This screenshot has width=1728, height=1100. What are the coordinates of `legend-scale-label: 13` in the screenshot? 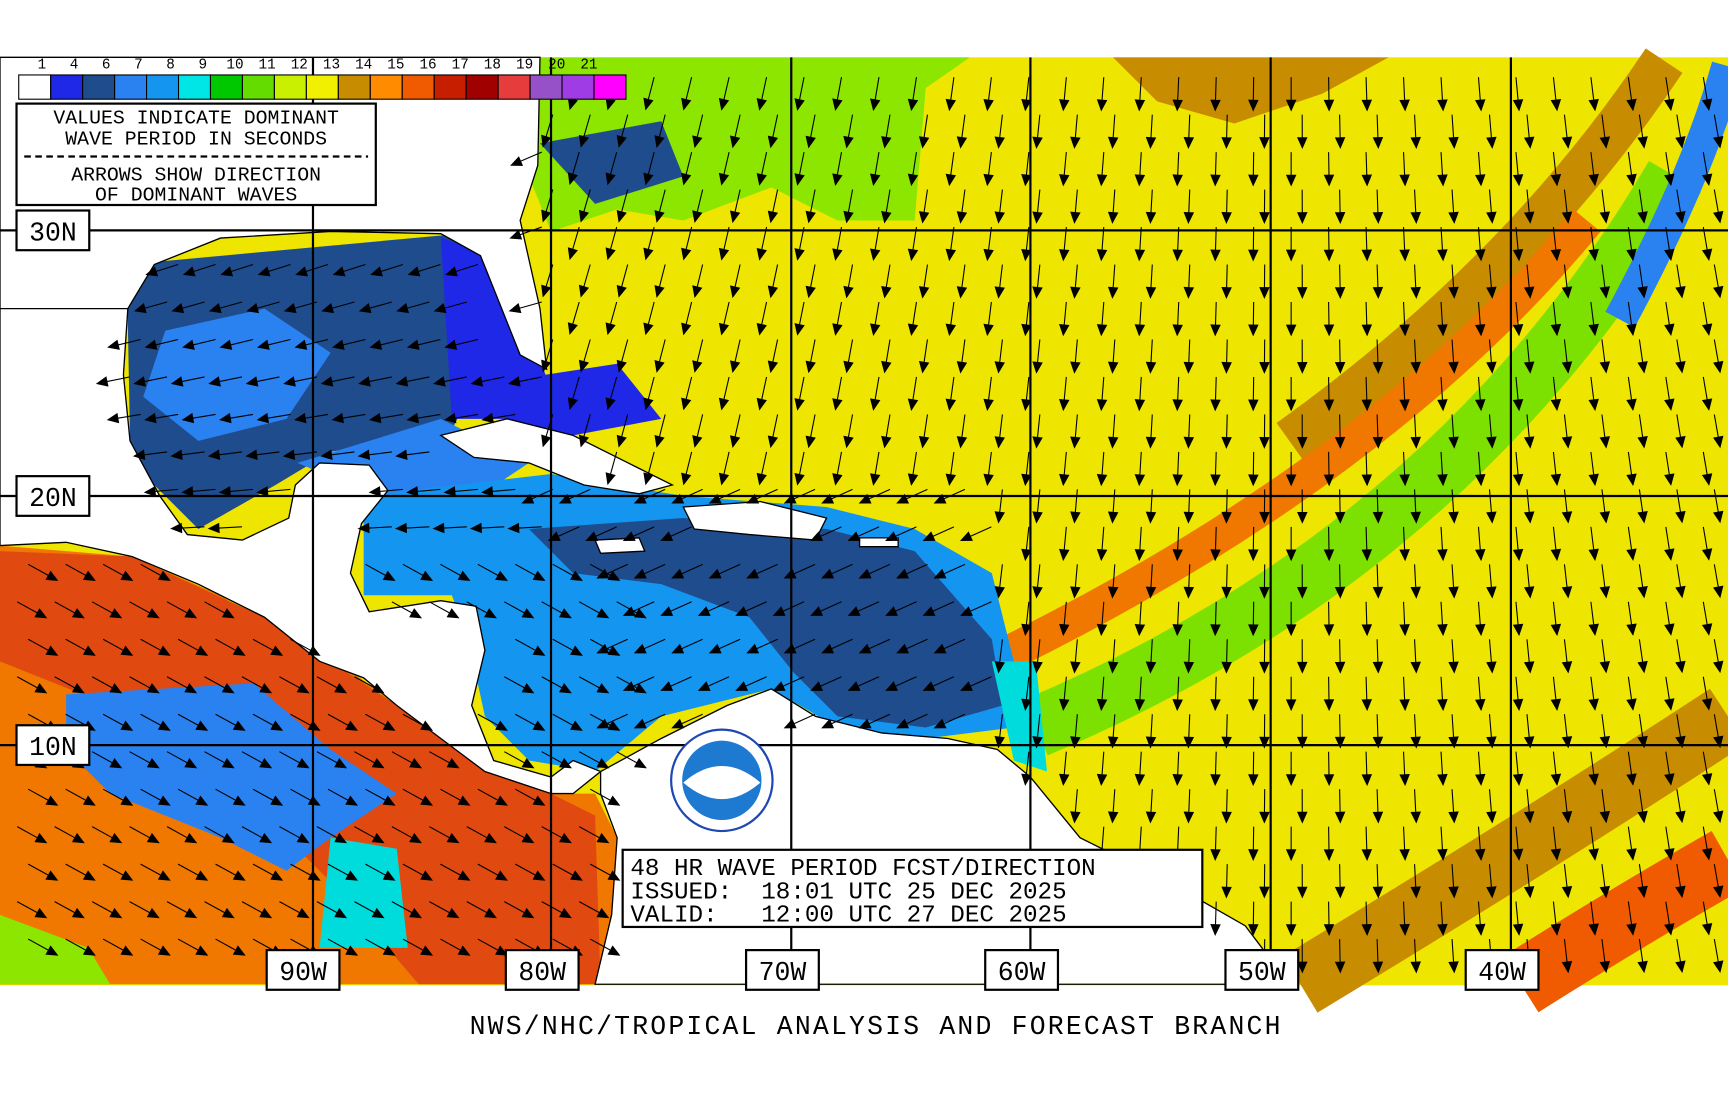 It's located at (331, 65).